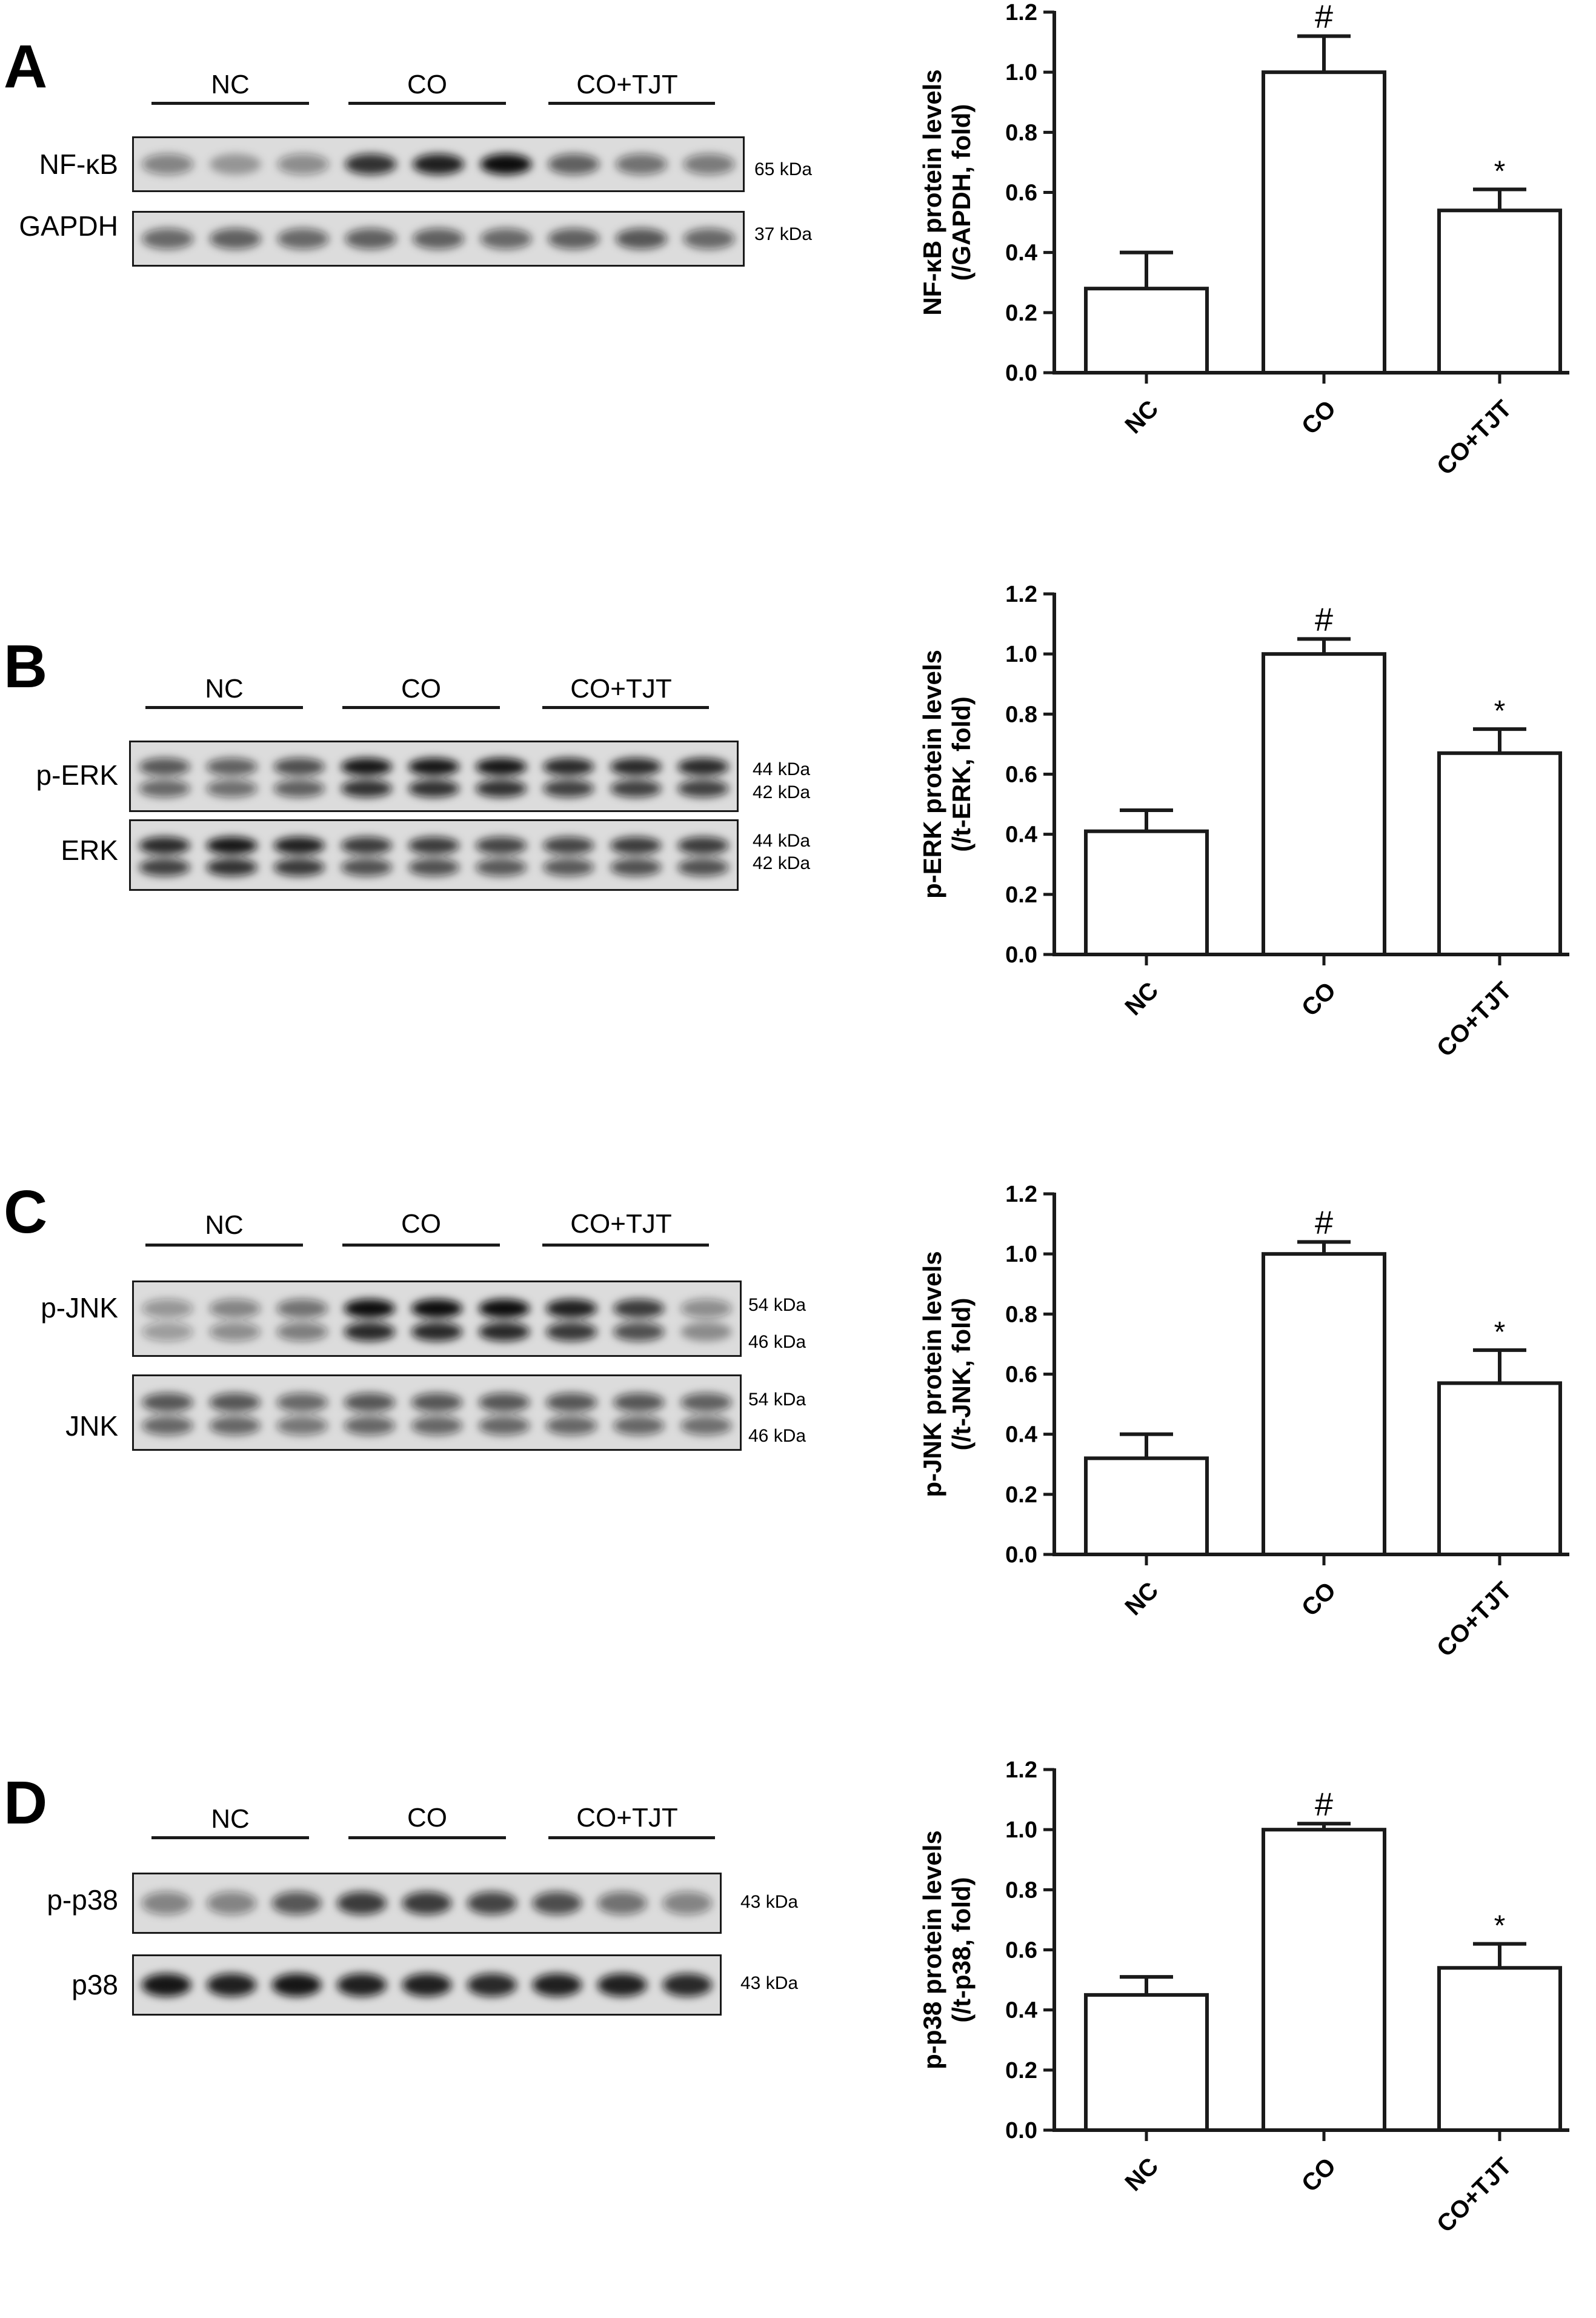 The image size is (1596, 2318). I want to click on kda-label: 44 kDa, so click(782, 769).